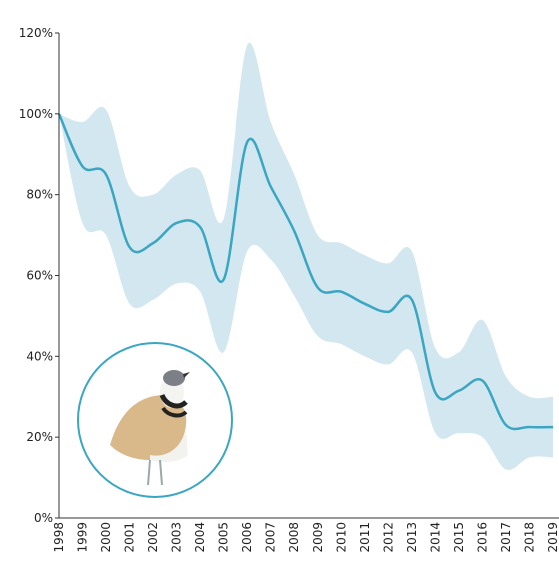 This screenshot has height=571, width=559. What do you see at coordinates (482, 537) in the screenshot?
I see `x-tick-label: 2016` at bounding box center [482, 537].